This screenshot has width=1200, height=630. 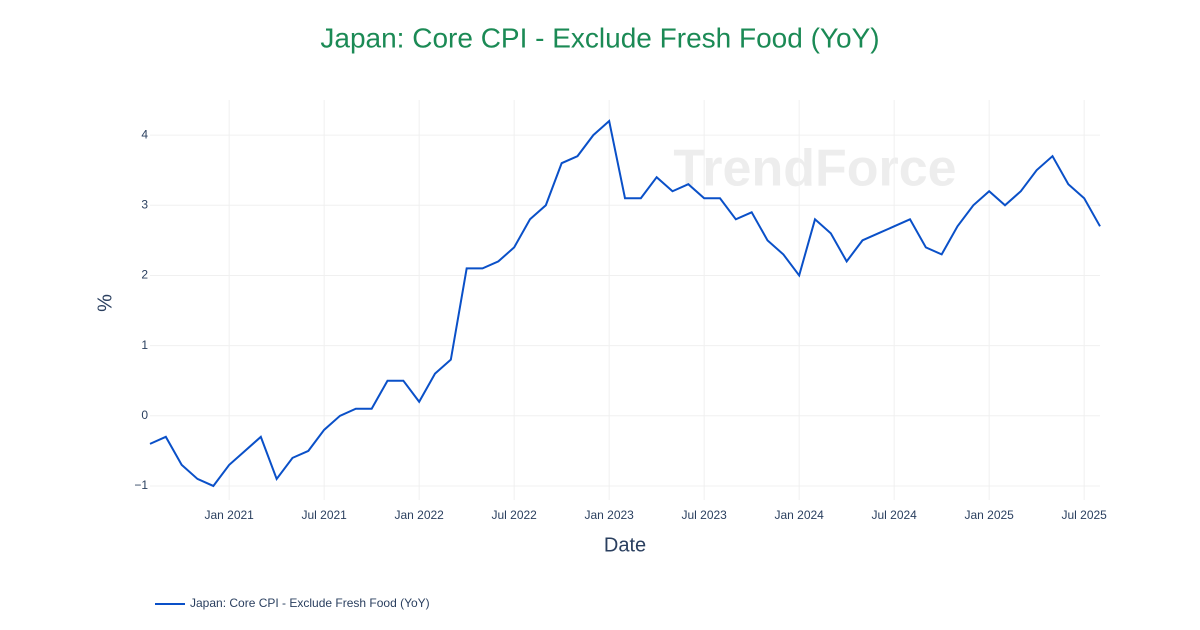 What do you see at coordinates (799, 515) in the screenshot?
I see `x-tick-label: Jan 2024` at bounding box center [799, 515].